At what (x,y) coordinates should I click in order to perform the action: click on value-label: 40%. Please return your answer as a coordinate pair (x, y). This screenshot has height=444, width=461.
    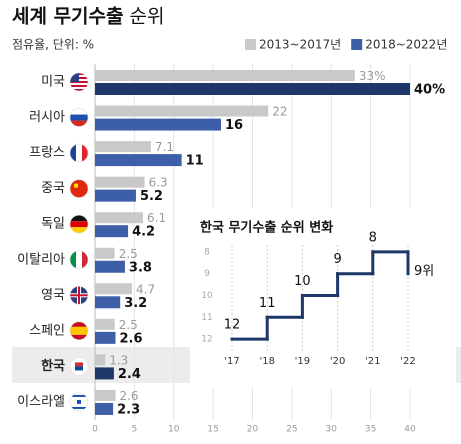
    Looking at the image, I should click on (429, 90).